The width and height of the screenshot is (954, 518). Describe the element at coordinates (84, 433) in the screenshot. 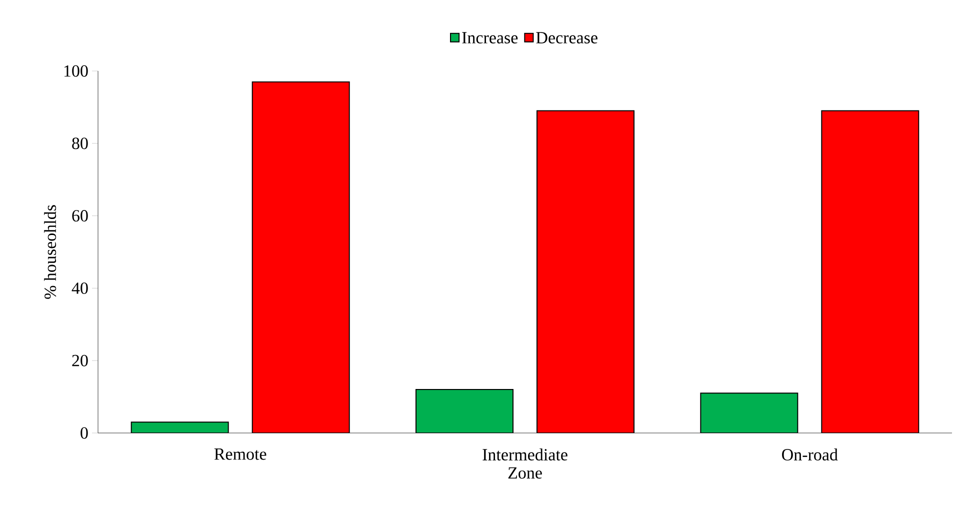

I see `y-tick-label: 0` at that location.